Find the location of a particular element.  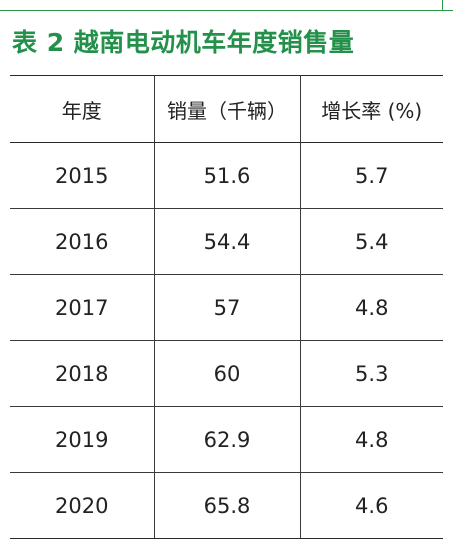

column-header-sales: 销量（千辆） is located at coordinates (227, 109).